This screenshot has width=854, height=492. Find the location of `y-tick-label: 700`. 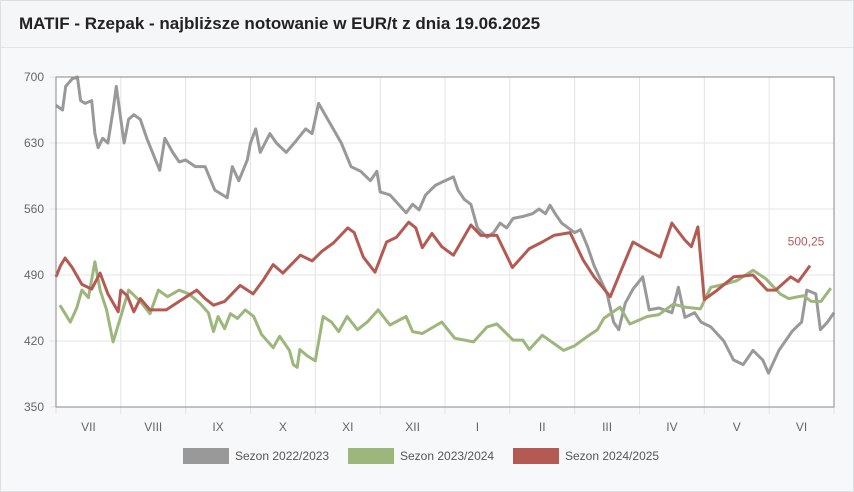

y-tick-label: 700 is located at coordinates (34, 77).